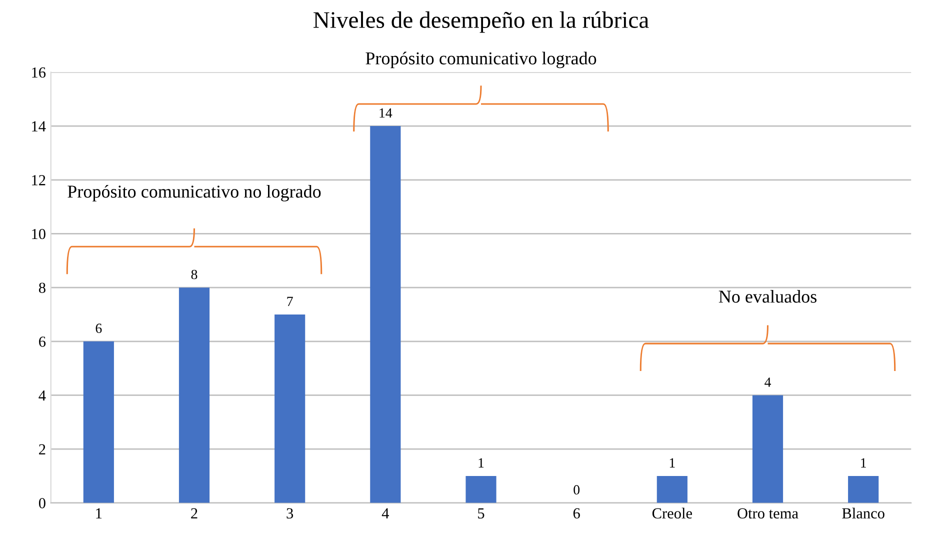 Image resolution: width=925 pixels, height=535 pixels. What do you see at coordinates (39, 72) in the screenshot?
I see `y-tick-label: 16` at bounding box center [39, 72].